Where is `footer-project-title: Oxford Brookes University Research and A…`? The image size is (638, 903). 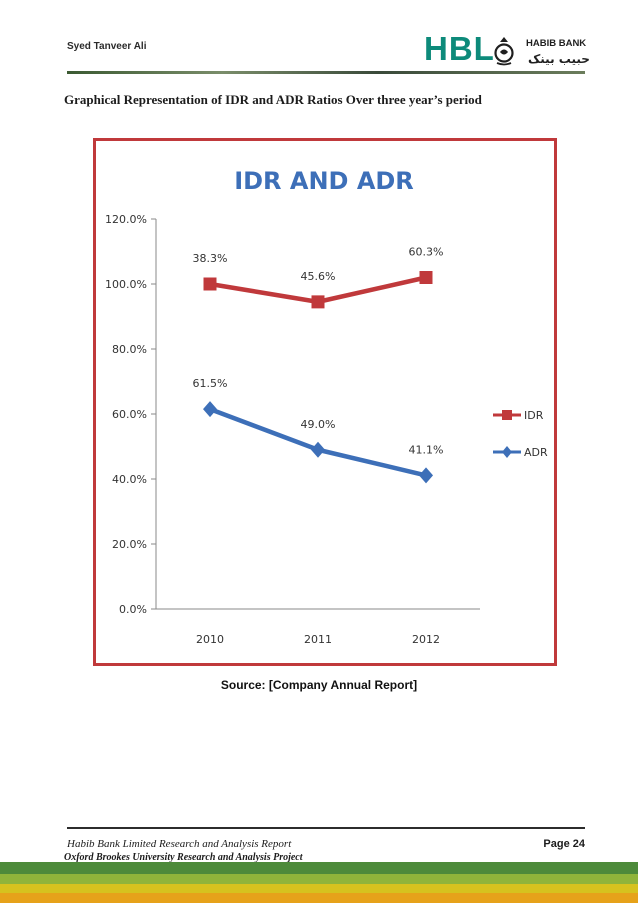
footer-project-title: Oxford Brookes University Research and A… is located at coordinates (183, 857).